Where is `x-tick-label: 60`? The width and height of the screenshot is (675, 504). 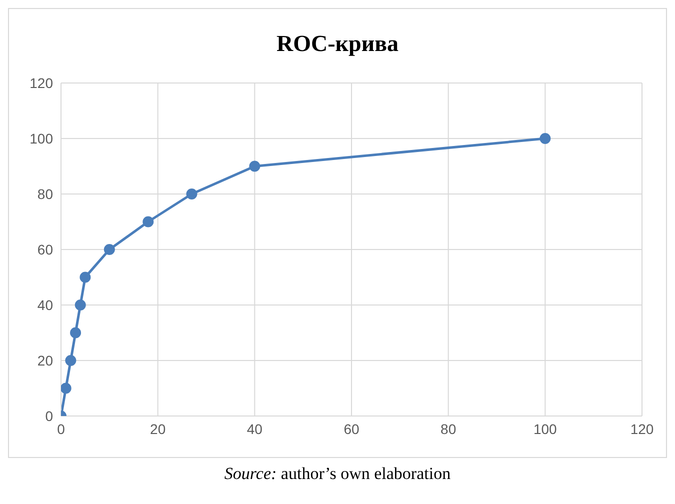
x-tick-label: 60 is located at coordinates (352, 428).